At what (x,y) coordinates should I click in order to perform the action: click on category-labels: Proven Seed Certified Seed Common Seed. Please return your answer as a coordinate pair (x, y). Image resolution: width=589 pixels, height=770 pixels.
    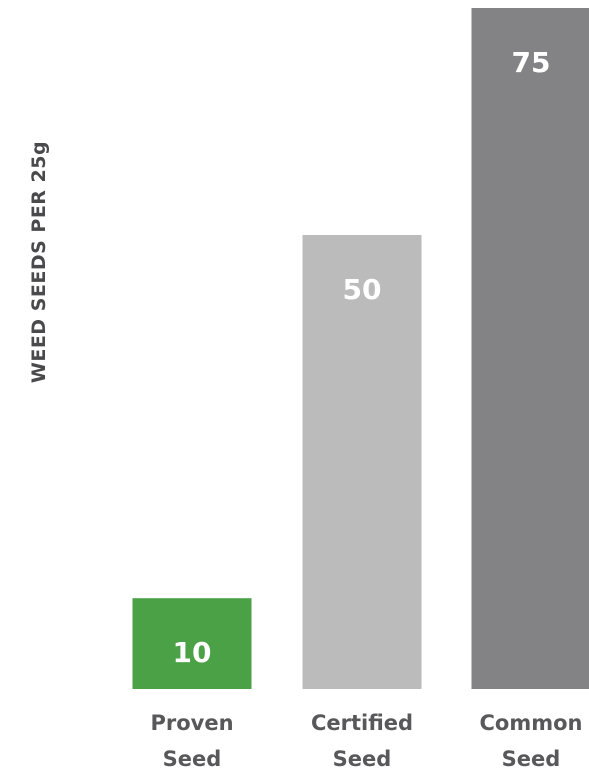
    Looking at the image, I should click on (366, 740).